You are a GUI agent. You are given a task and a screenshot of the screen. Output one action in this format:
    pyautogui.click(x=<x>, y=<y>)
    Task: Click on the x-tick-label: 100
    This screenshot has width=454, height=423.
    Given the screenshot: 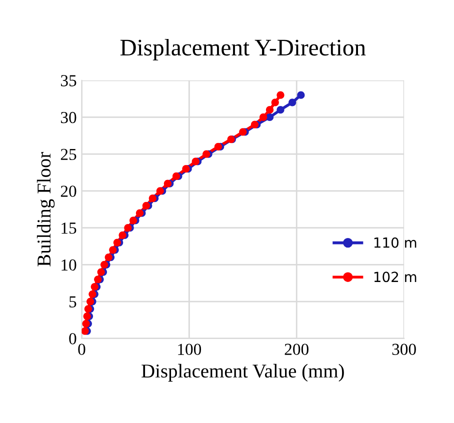 What is the action you would take?
    pyautogui.click(x=190, y=349)
    